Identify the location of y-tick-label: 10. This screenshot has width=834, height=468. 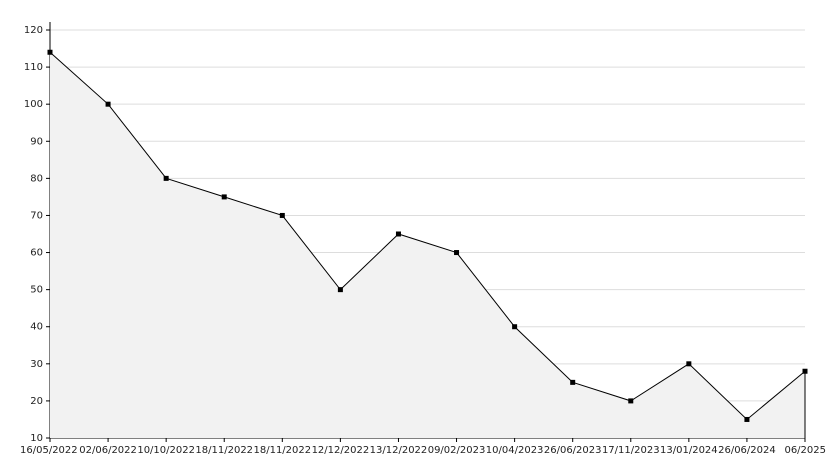
(36, 438).